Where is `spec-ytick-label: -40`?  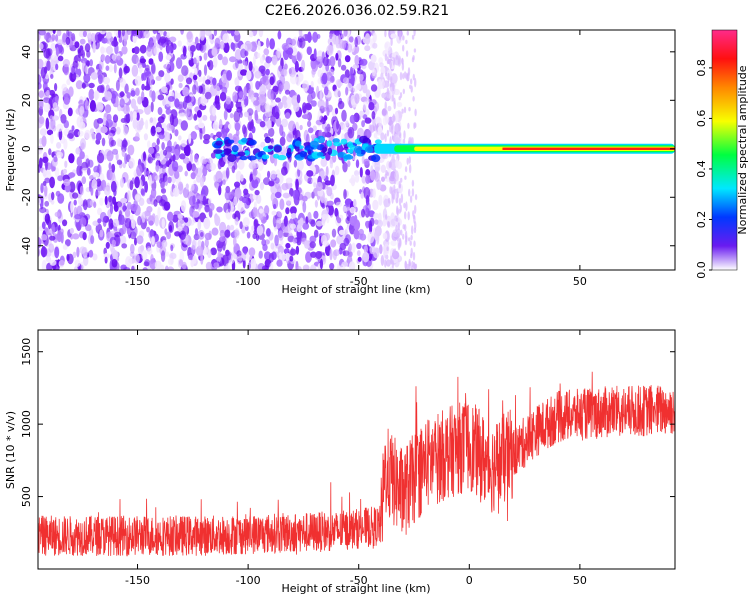
spec-ytick-label: -40 is located at coordinates (26, 246).